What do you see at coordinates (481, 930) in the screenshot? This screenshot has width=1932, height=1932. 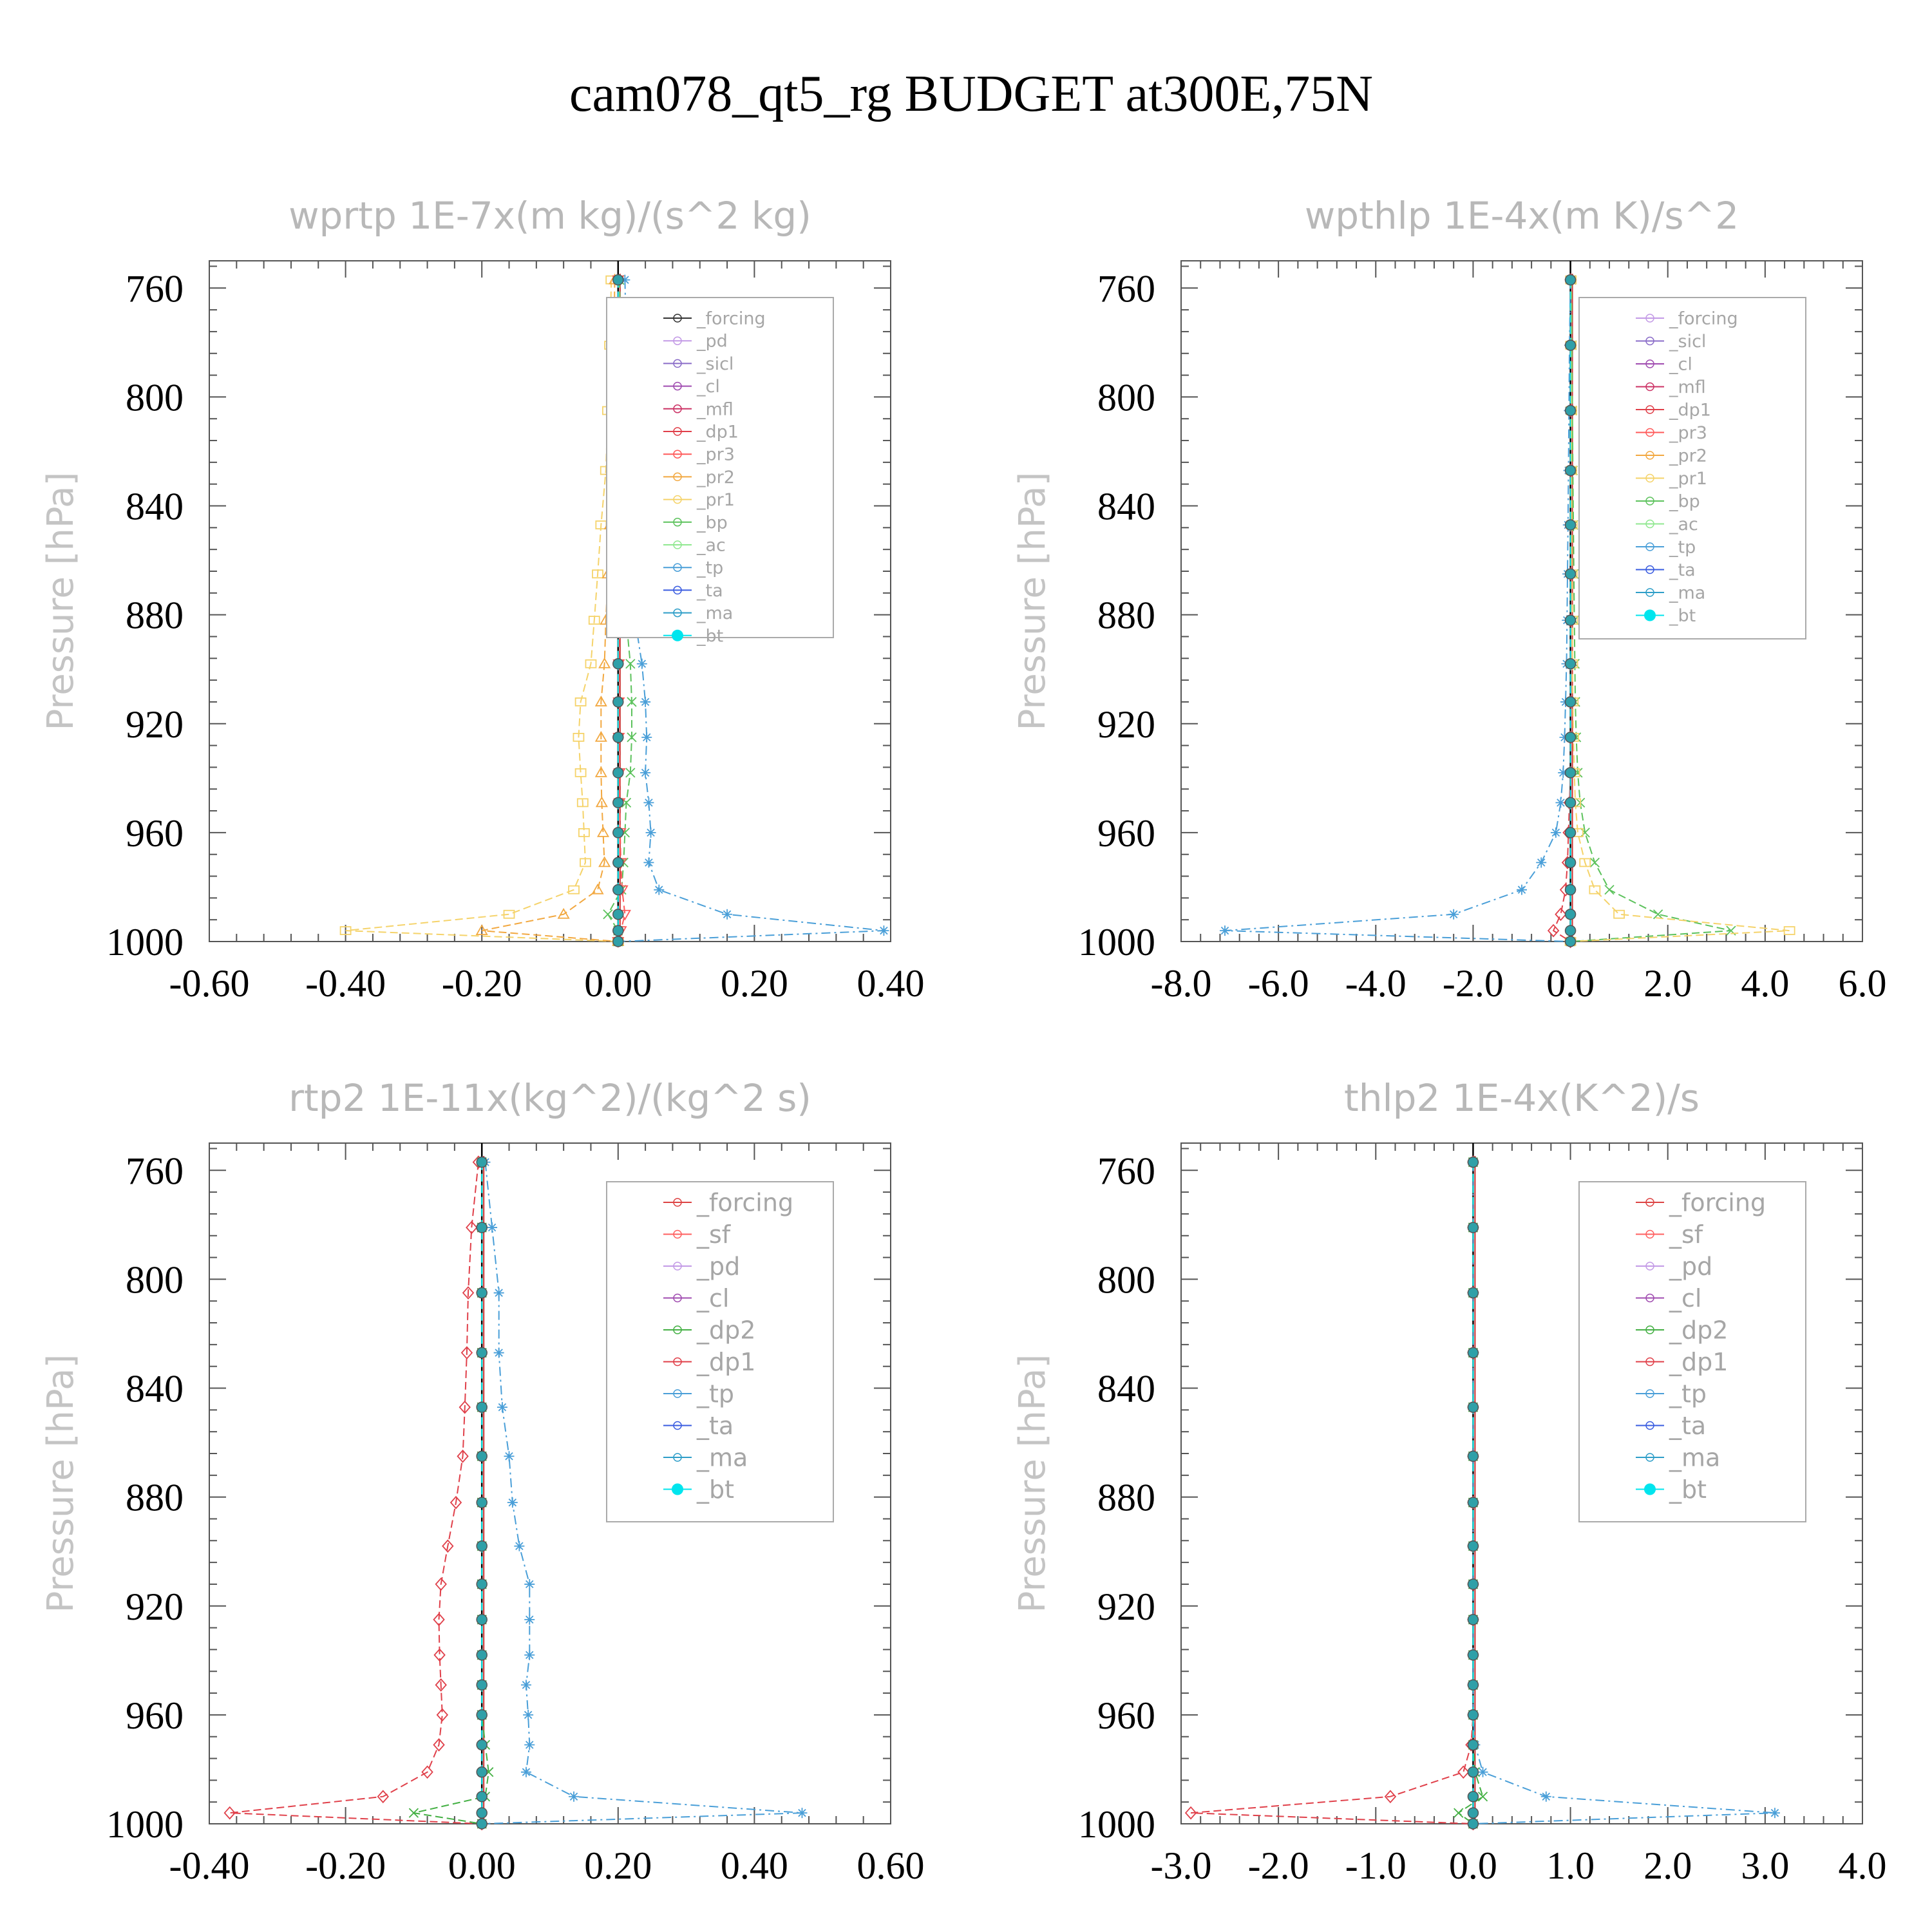 I see `data-point-pr2` at bounding box center [481, 930].